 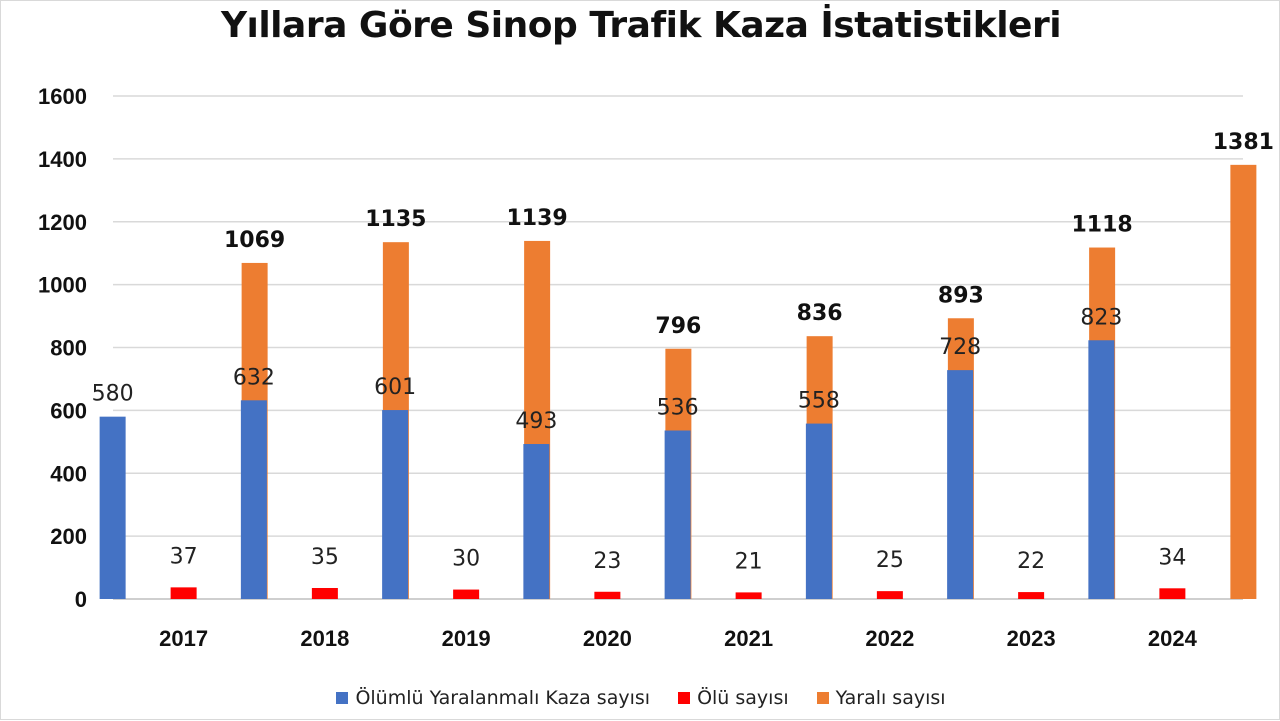 I want to click on data-label: 34, so click(x=1172, y=557).